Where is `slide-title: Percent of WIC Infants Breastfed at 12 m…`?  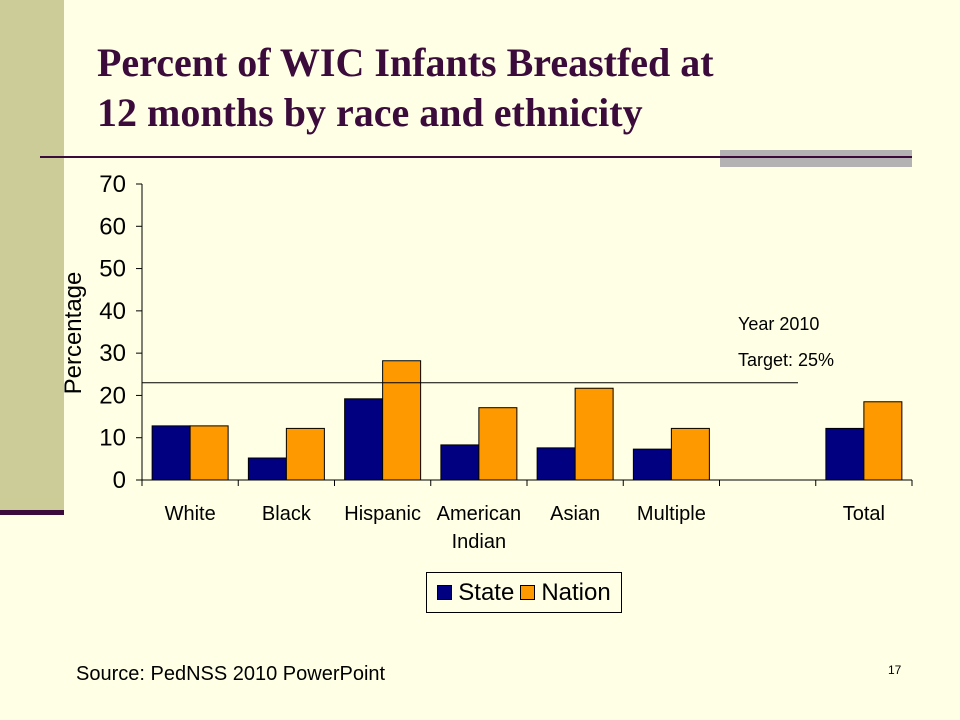
slide-title: Percent of WIC Infants Breastfed at 12 m… is located at coordinates (497, 88).